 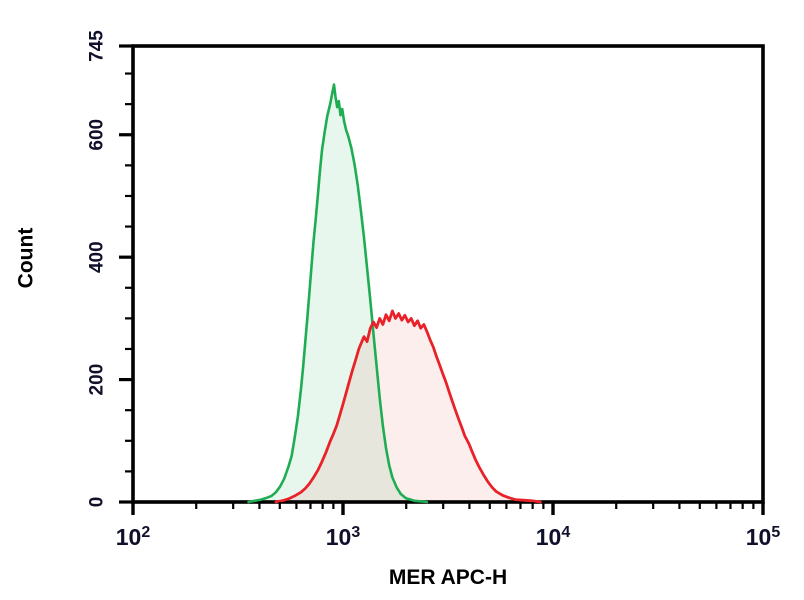 I want to click on y-tick-label: 200, so click(x=97, y=380).